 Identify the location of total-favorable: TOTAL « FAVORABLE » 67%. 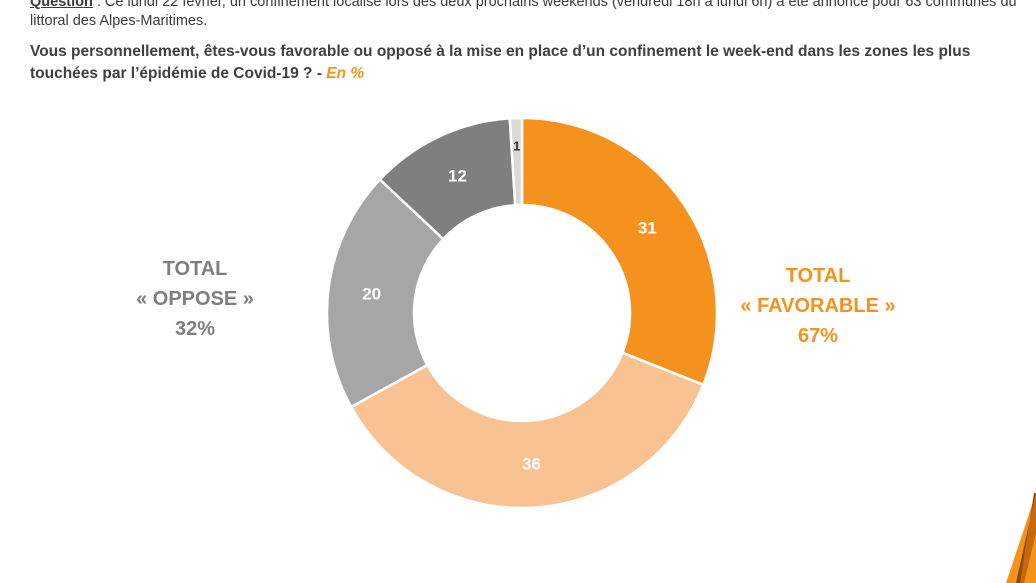
(818, 306).